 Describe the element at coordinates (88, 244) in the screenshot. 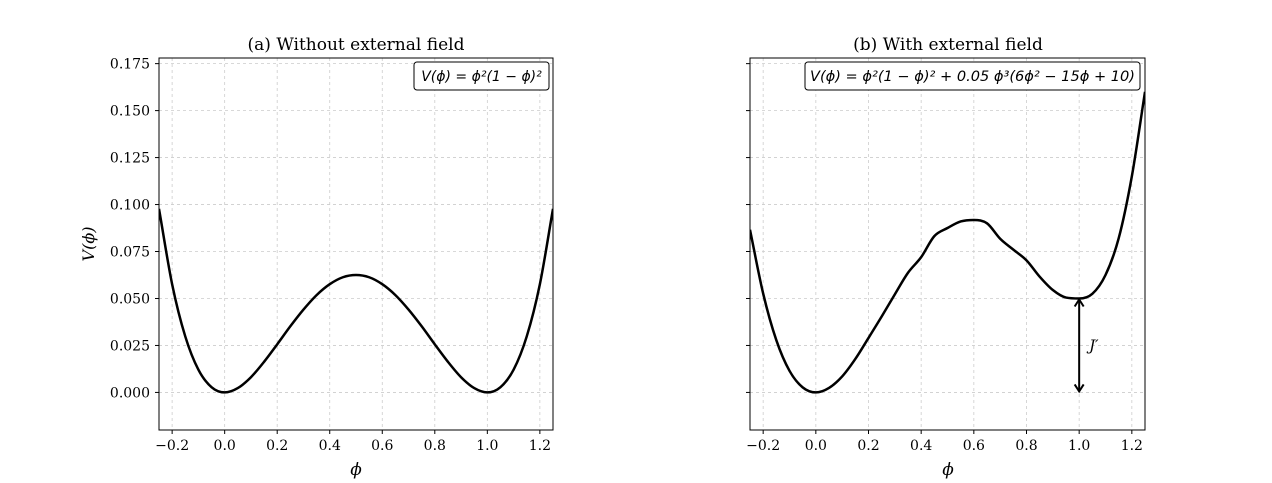

I see `y-axis-label-a: V(ϕ)` at that location.